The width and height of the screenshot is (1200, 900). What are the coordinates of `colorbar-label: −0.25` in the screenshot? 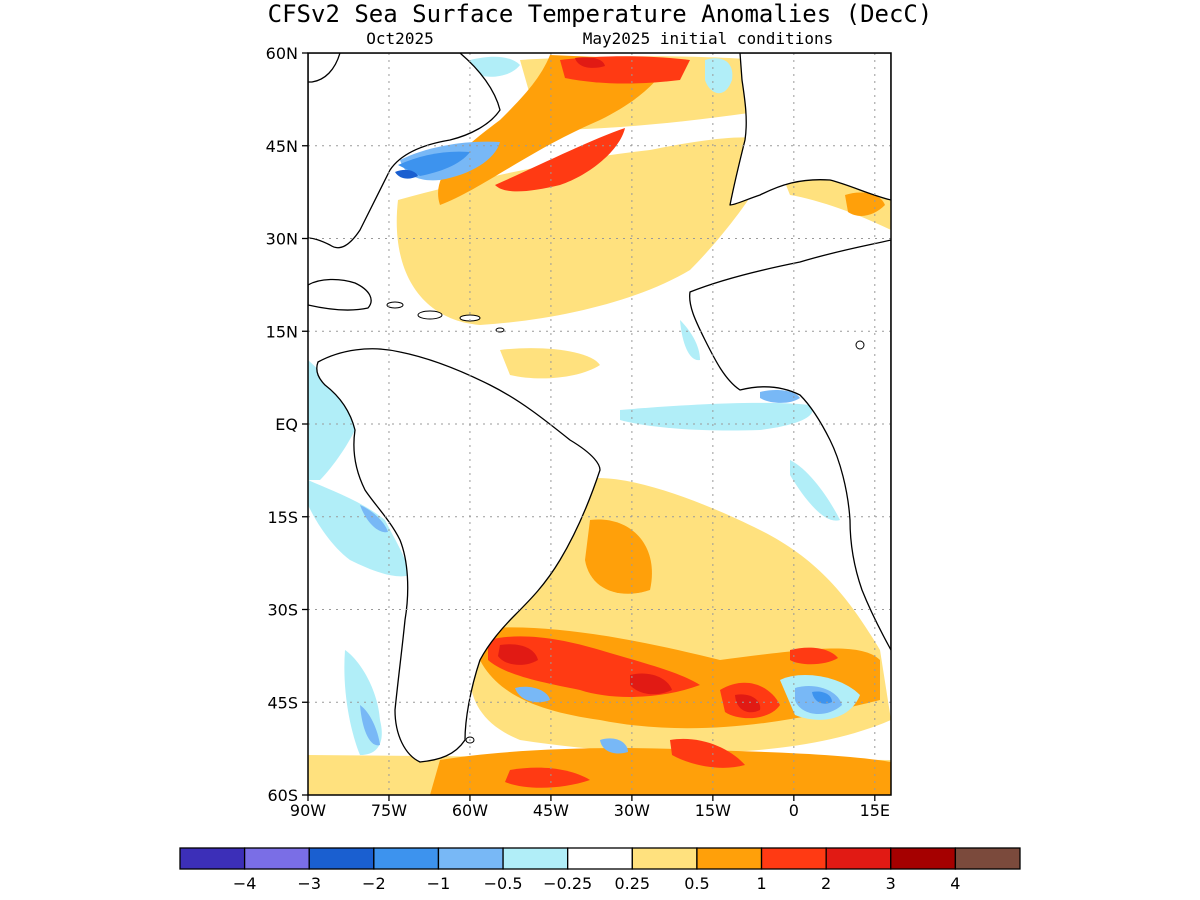 It's located at (567, 883).